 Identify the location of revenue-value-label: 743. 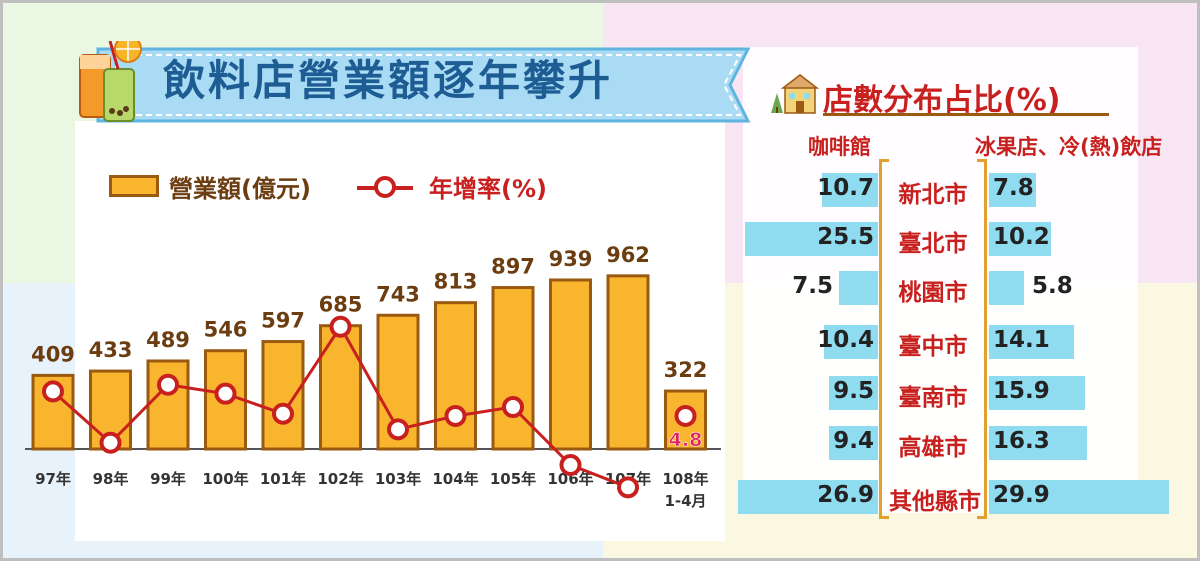
(398, 294).